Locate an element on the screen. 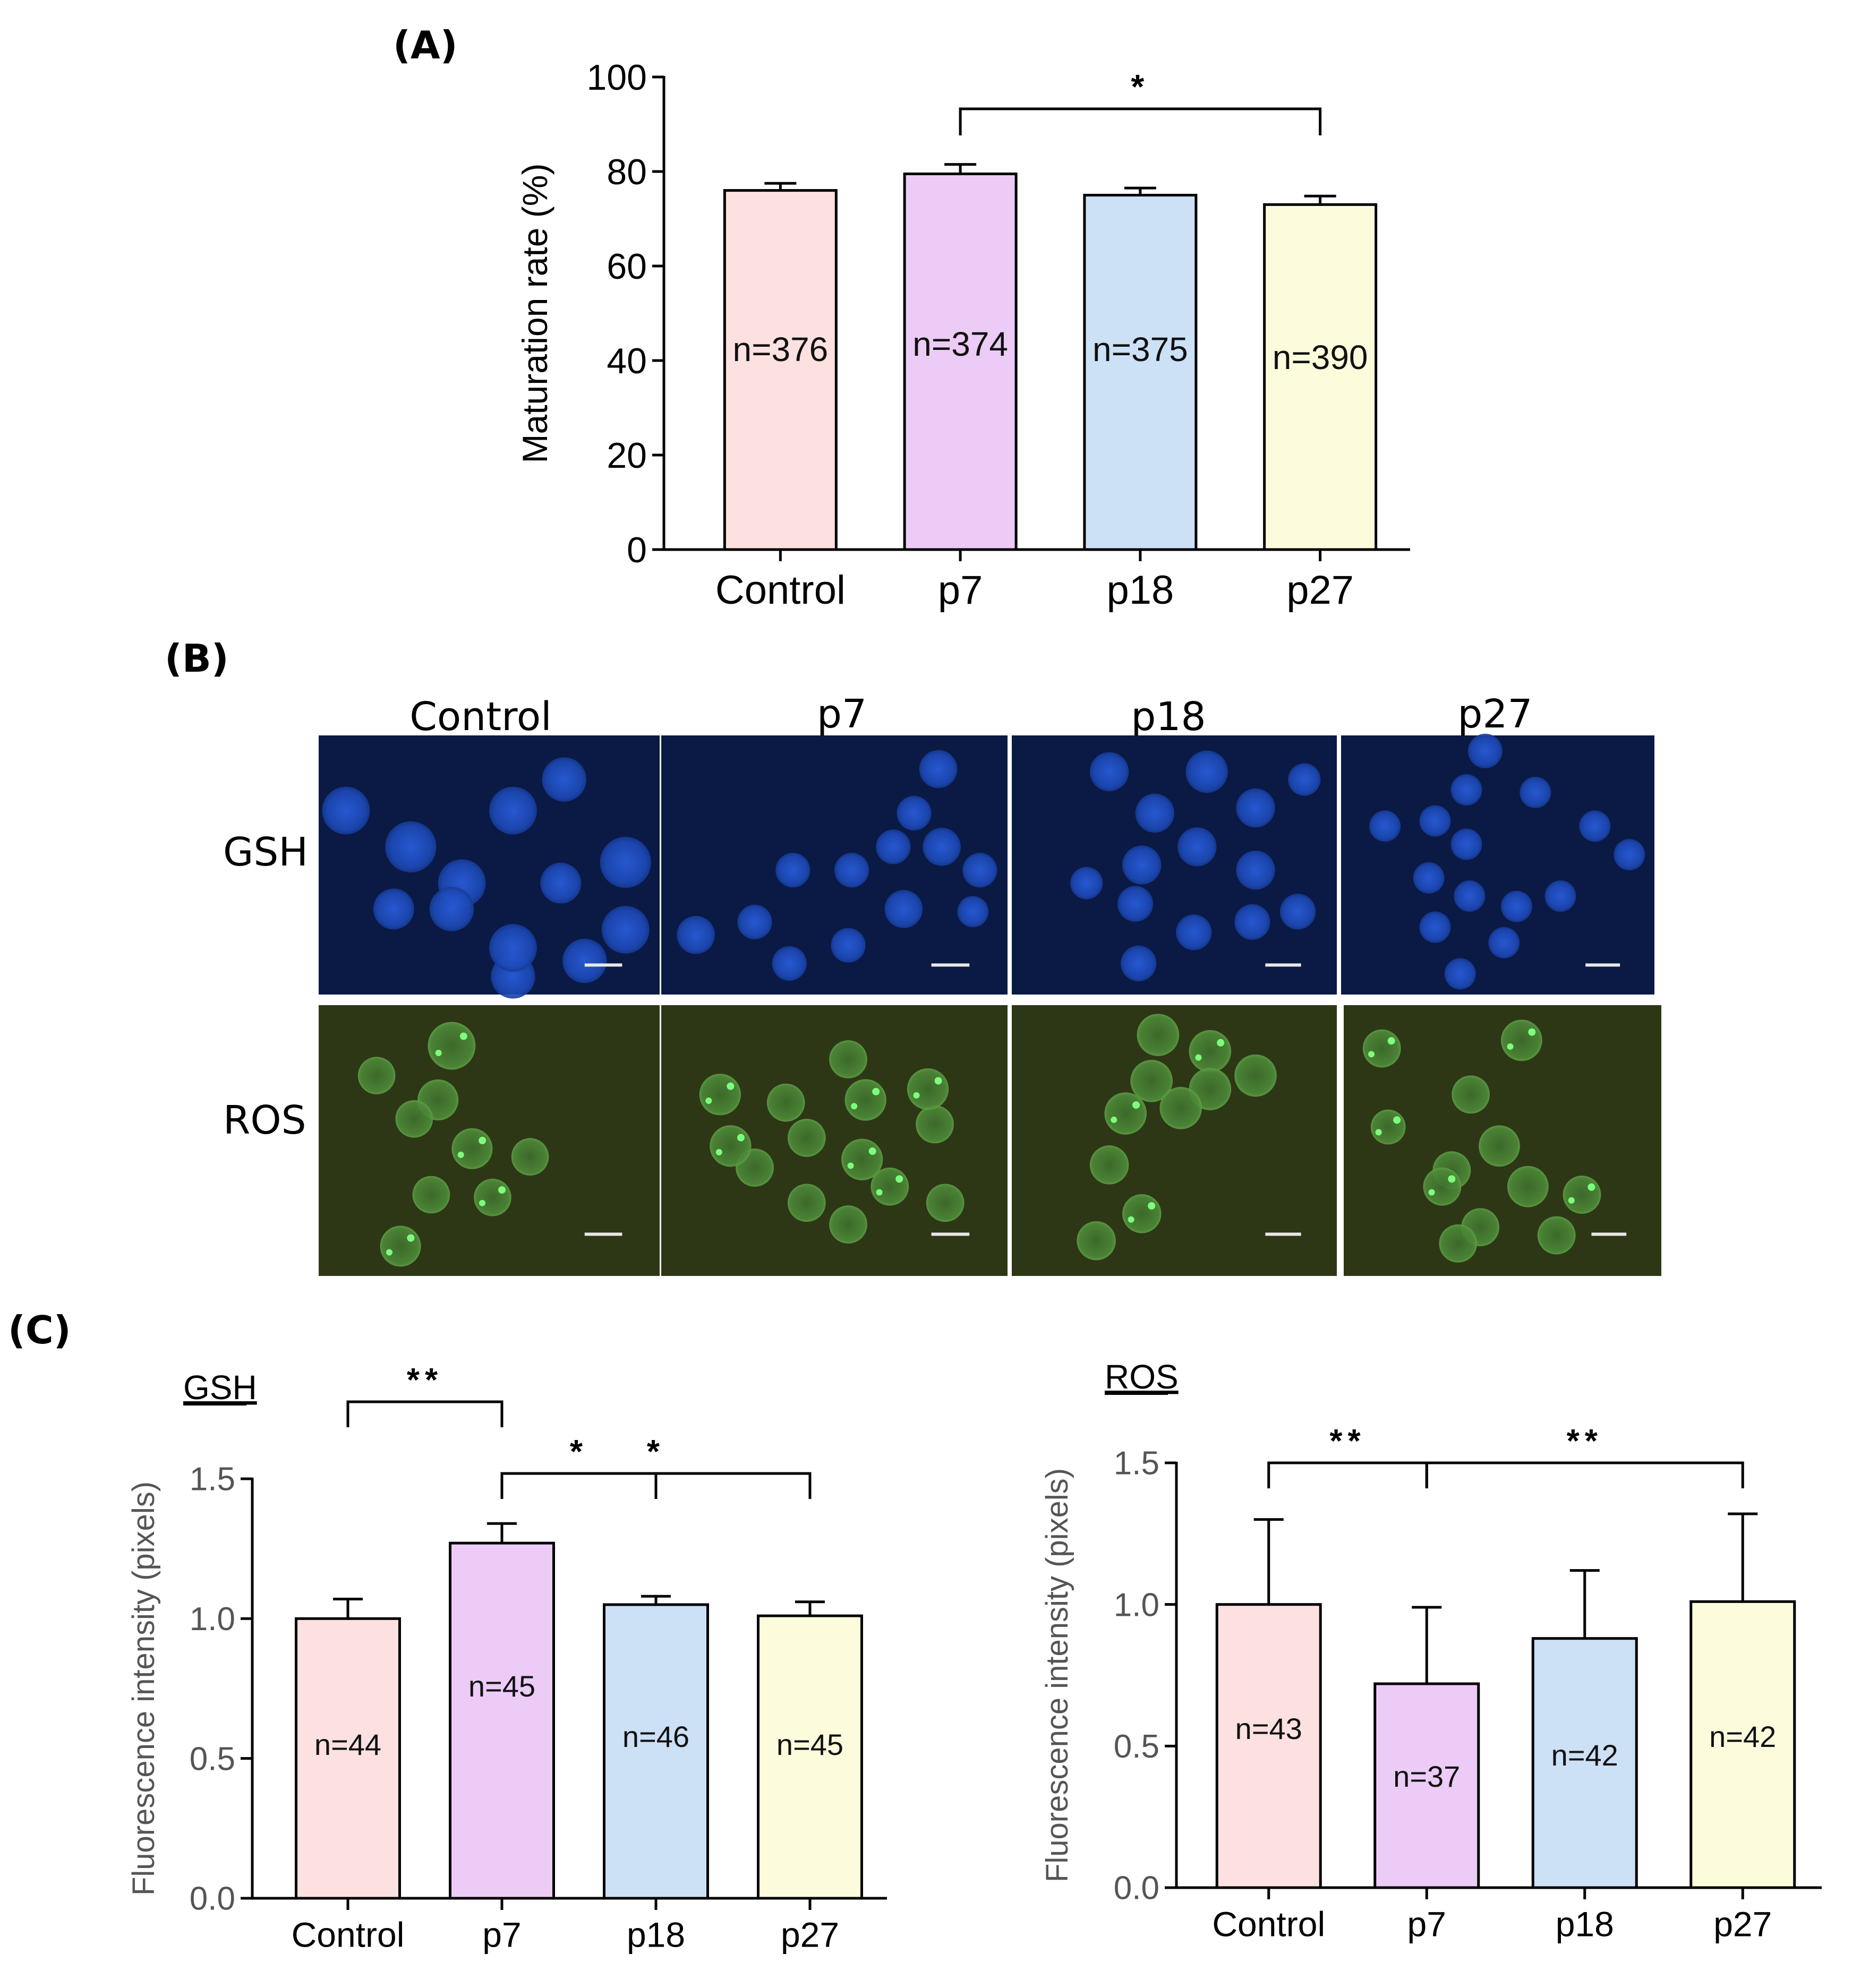  gsh-image-p27 is located at coordinates (1497, 864).